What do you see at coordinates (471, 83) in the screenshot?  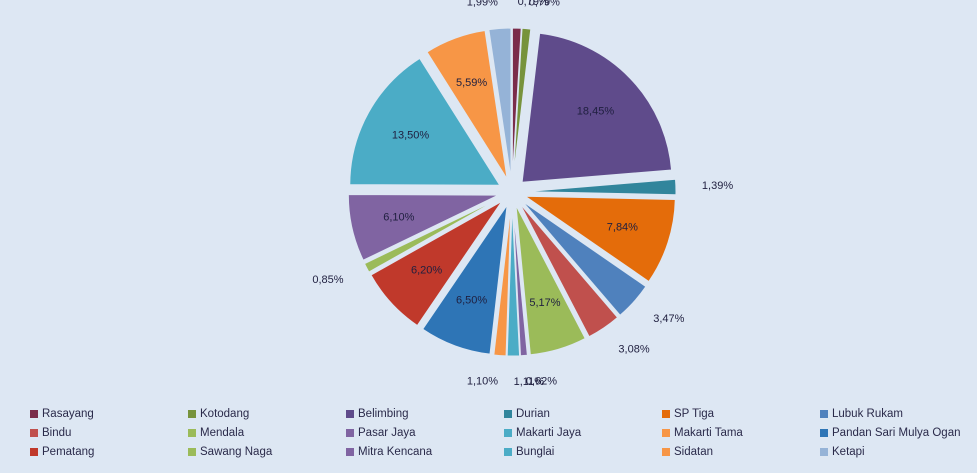 I see `data-label: 5,59%` at bounding box center [471, 83].